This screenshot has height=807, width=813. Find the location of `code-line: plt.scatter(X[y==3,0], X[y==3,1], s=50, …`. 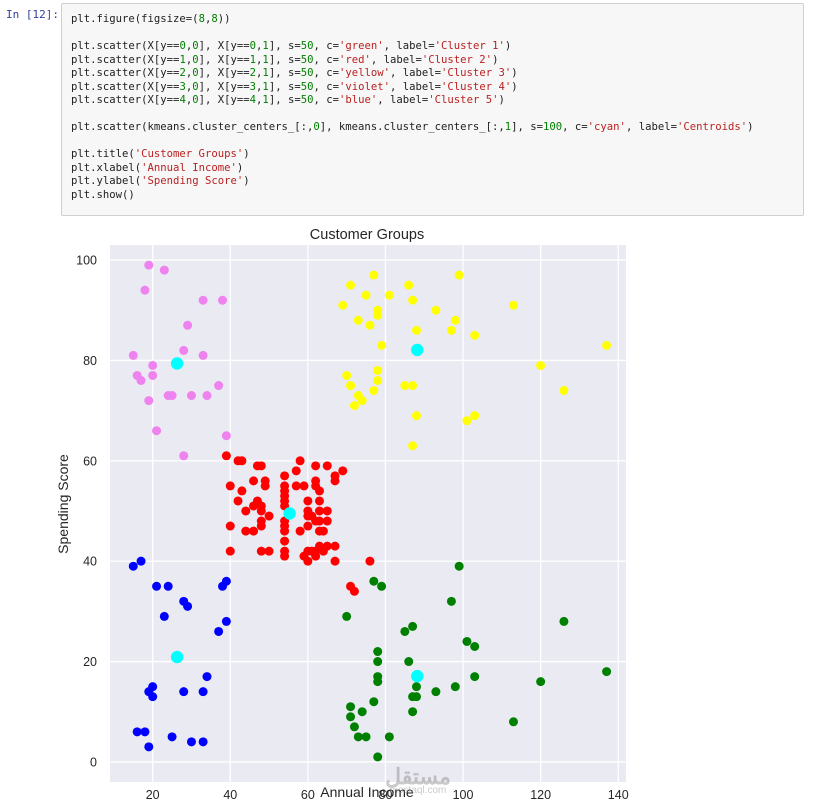

code-line: plt.scatter(X[y==3,0], X[y==3,1], s=50, … is located at coordinates (437, 88).